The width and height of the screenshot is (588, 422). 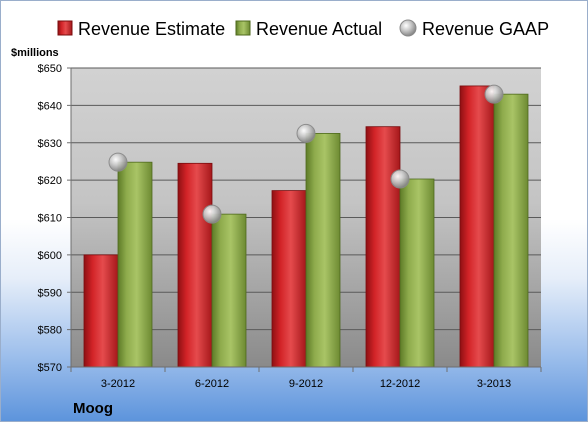 I want to click on x-tick-label: 6-2012, so click(x=212, y=384).